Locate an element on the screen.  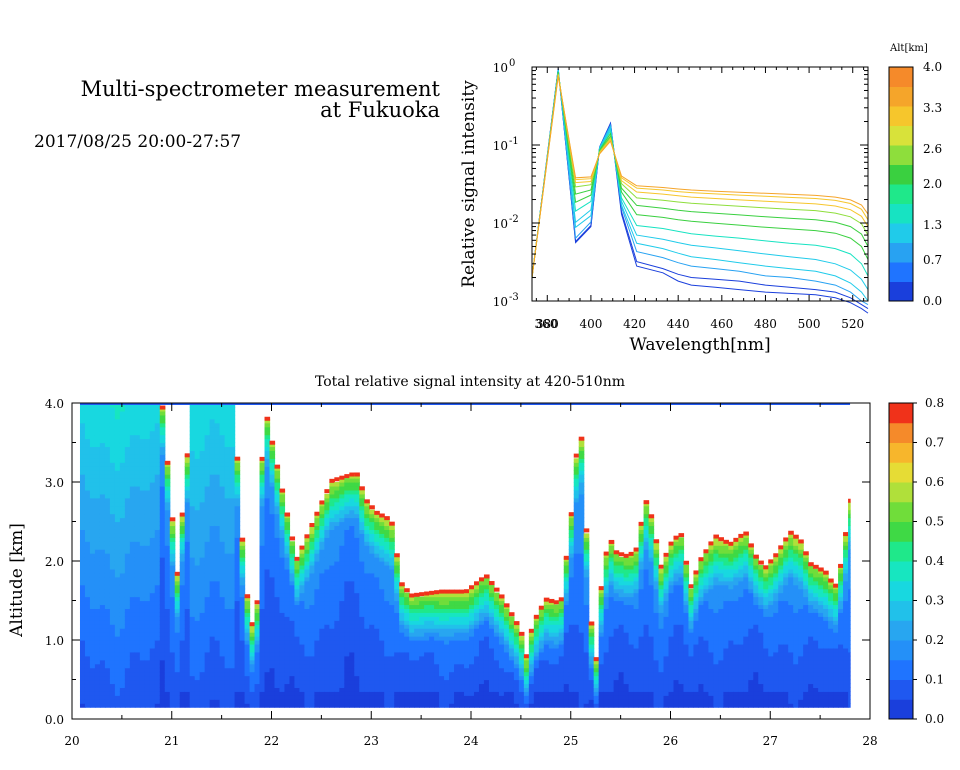
altitude-colorbar-title: Alt[km] is located at coordinates (908, 48).